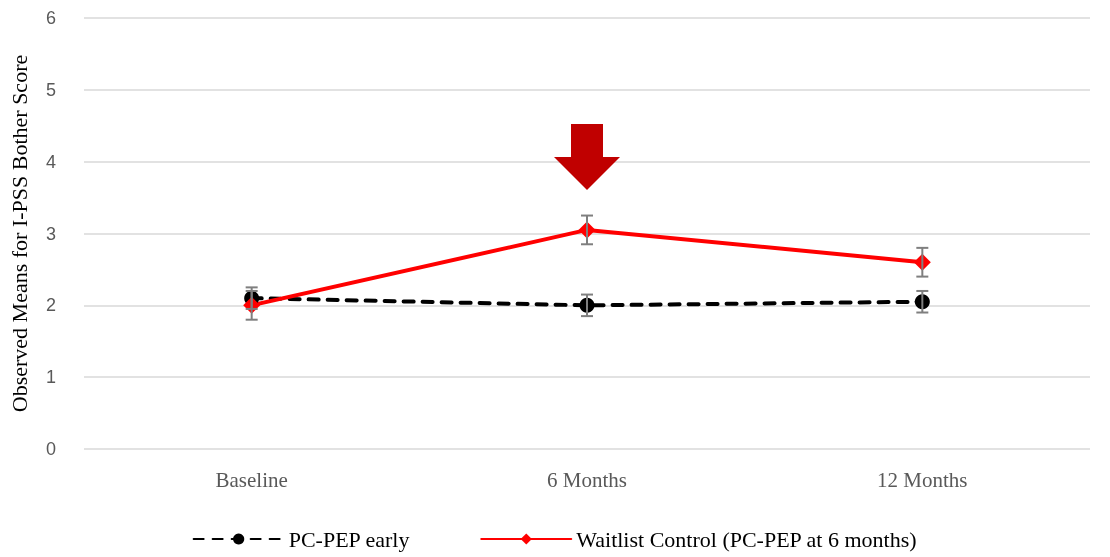  Describe the element at coordinates (922, 479) in the screenshot. I see `x-tick-label: 12 Months` at that location.